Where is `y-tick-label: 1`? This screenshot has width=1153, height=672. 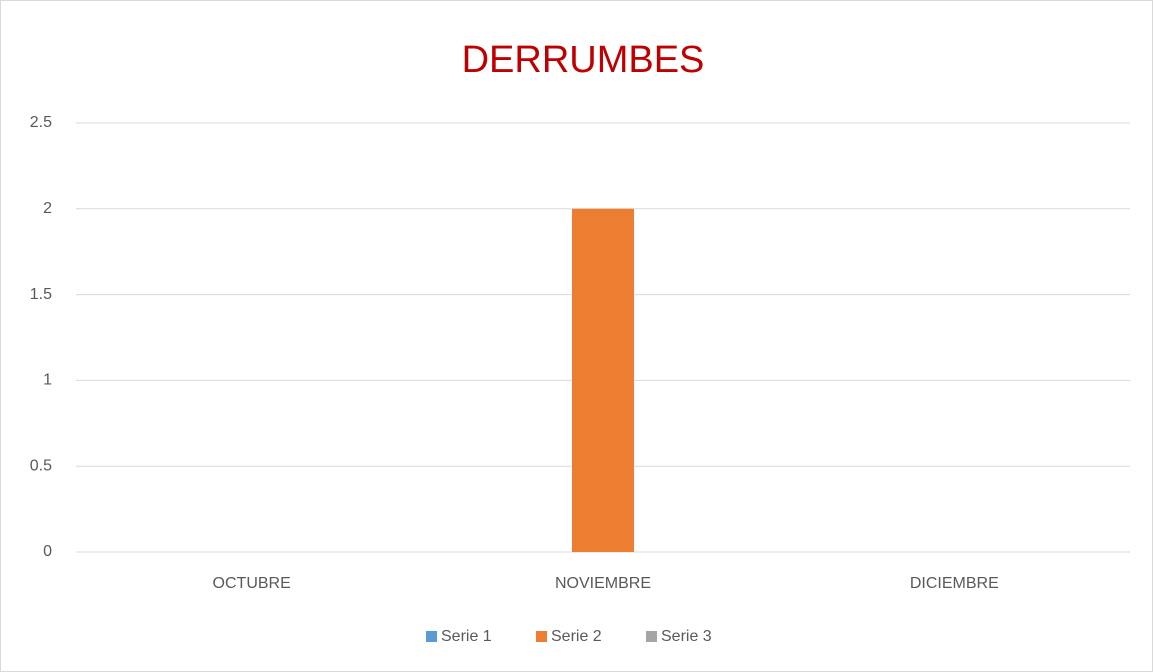 y-tick-label: 1 is located at coordinates (47, 380).